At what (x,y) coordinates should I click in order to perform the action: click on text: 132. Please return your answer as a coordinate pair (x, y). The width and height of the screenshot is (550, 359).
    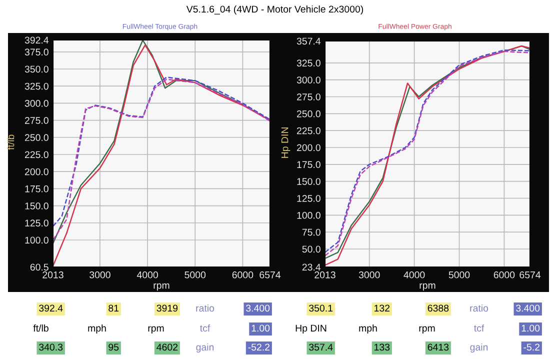
    Looking at the image, I should click on (382, 308).